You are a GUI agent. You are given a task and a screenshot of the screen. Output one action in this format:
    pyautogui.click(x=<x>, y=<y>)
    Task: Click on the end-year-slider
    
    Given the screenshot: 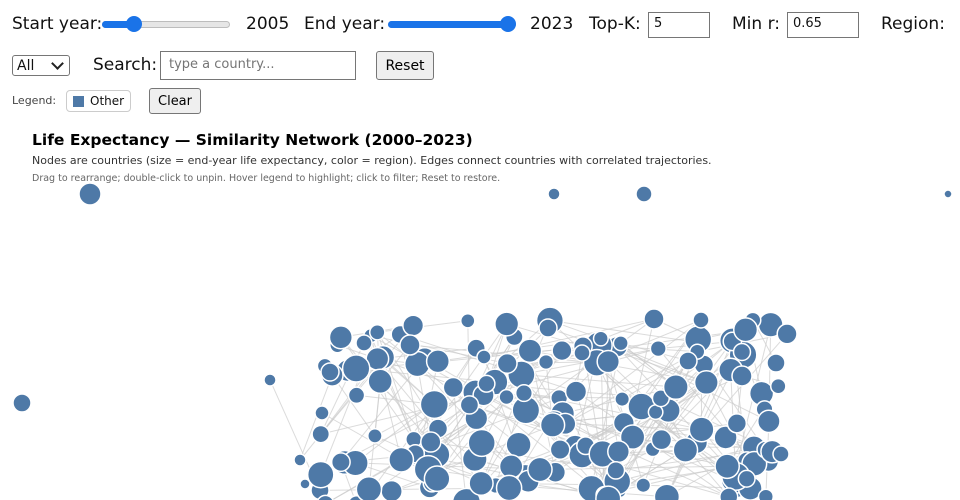 What is the action you would take?
    pyautogui.click(x=452, y=25)
    